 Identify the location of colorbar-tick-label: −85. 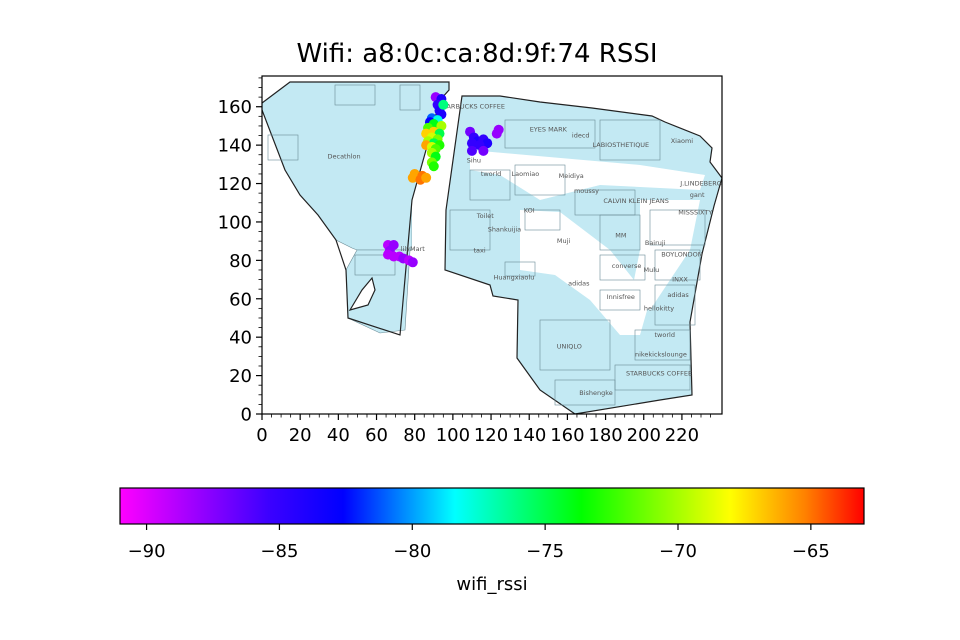
(279, 551).